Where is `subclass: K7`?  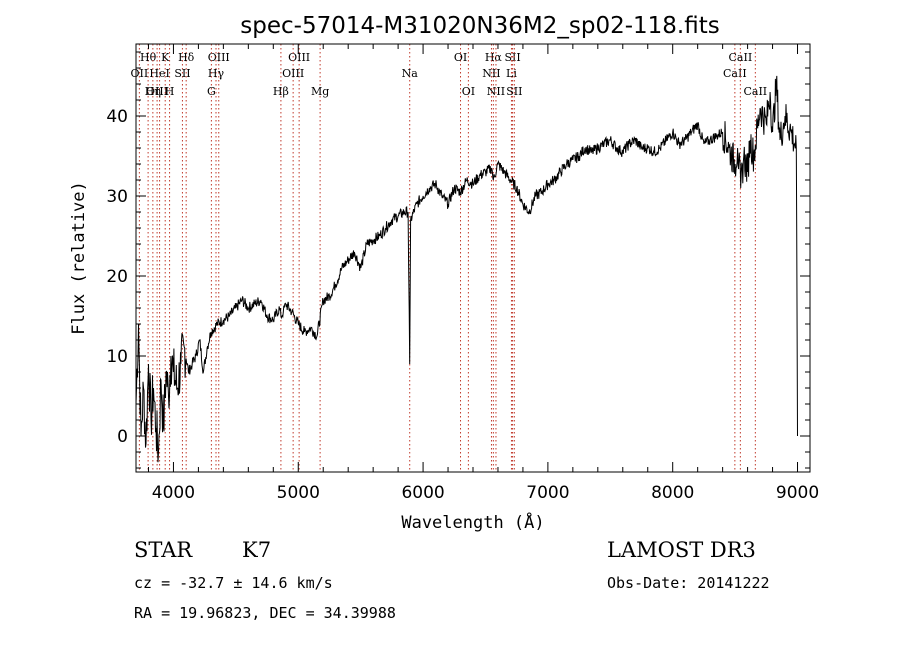
subclass: K7 is located at coordinates (257, 550).